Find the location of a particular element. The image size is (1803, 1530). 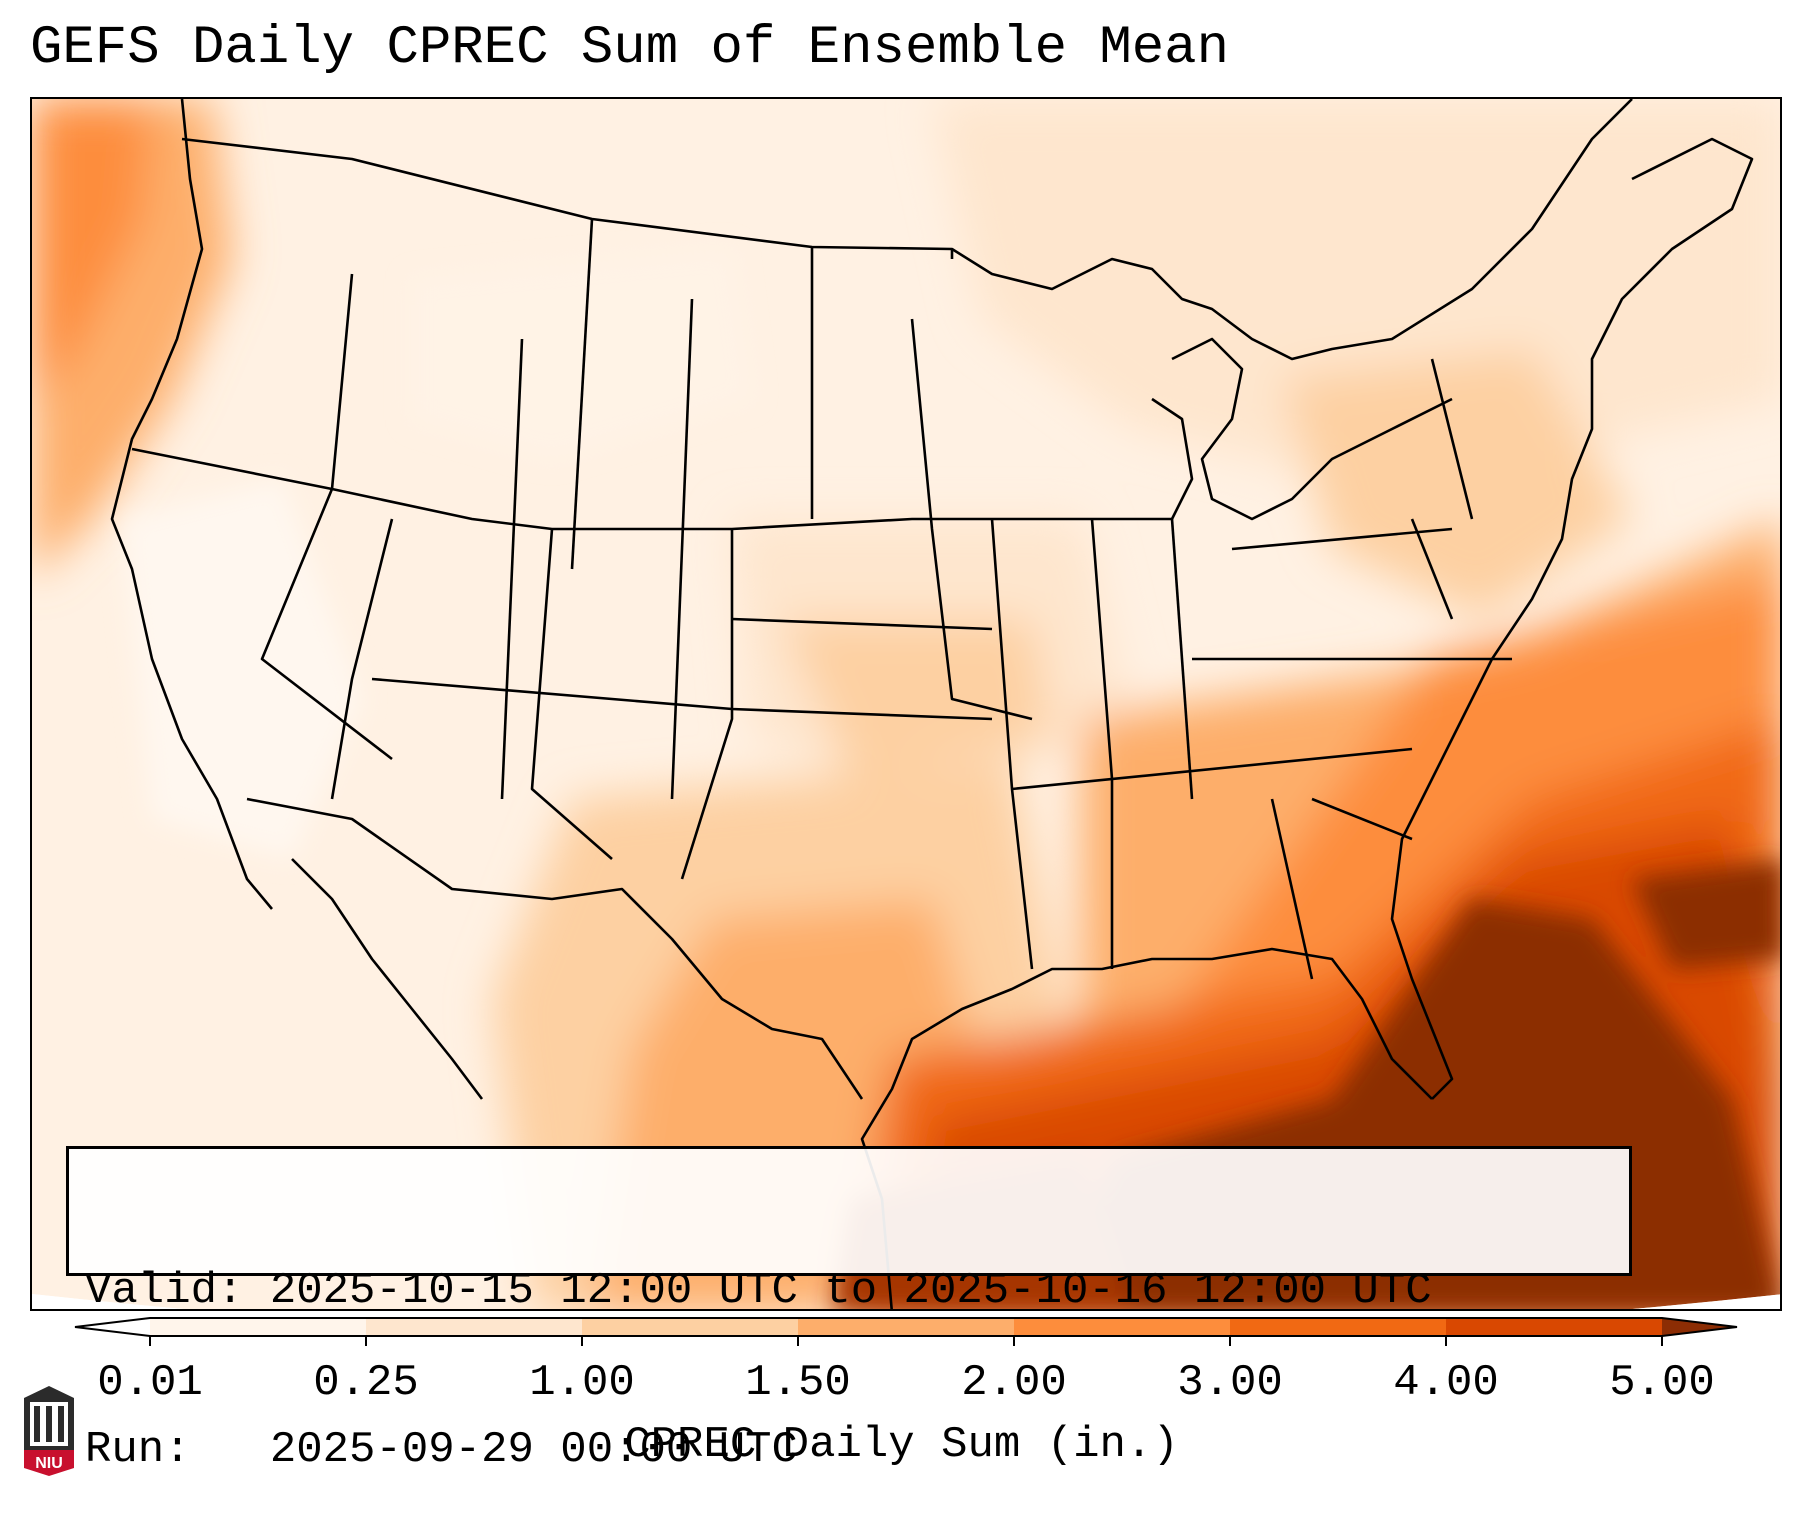

colorbar is located at coordinates (906, 1331).